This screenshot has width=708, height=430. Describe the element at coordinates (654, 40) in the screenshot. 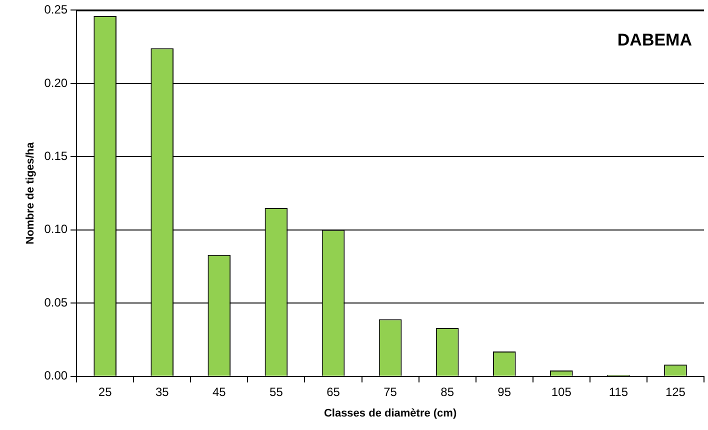

I see `text: DABEMA` at that location.